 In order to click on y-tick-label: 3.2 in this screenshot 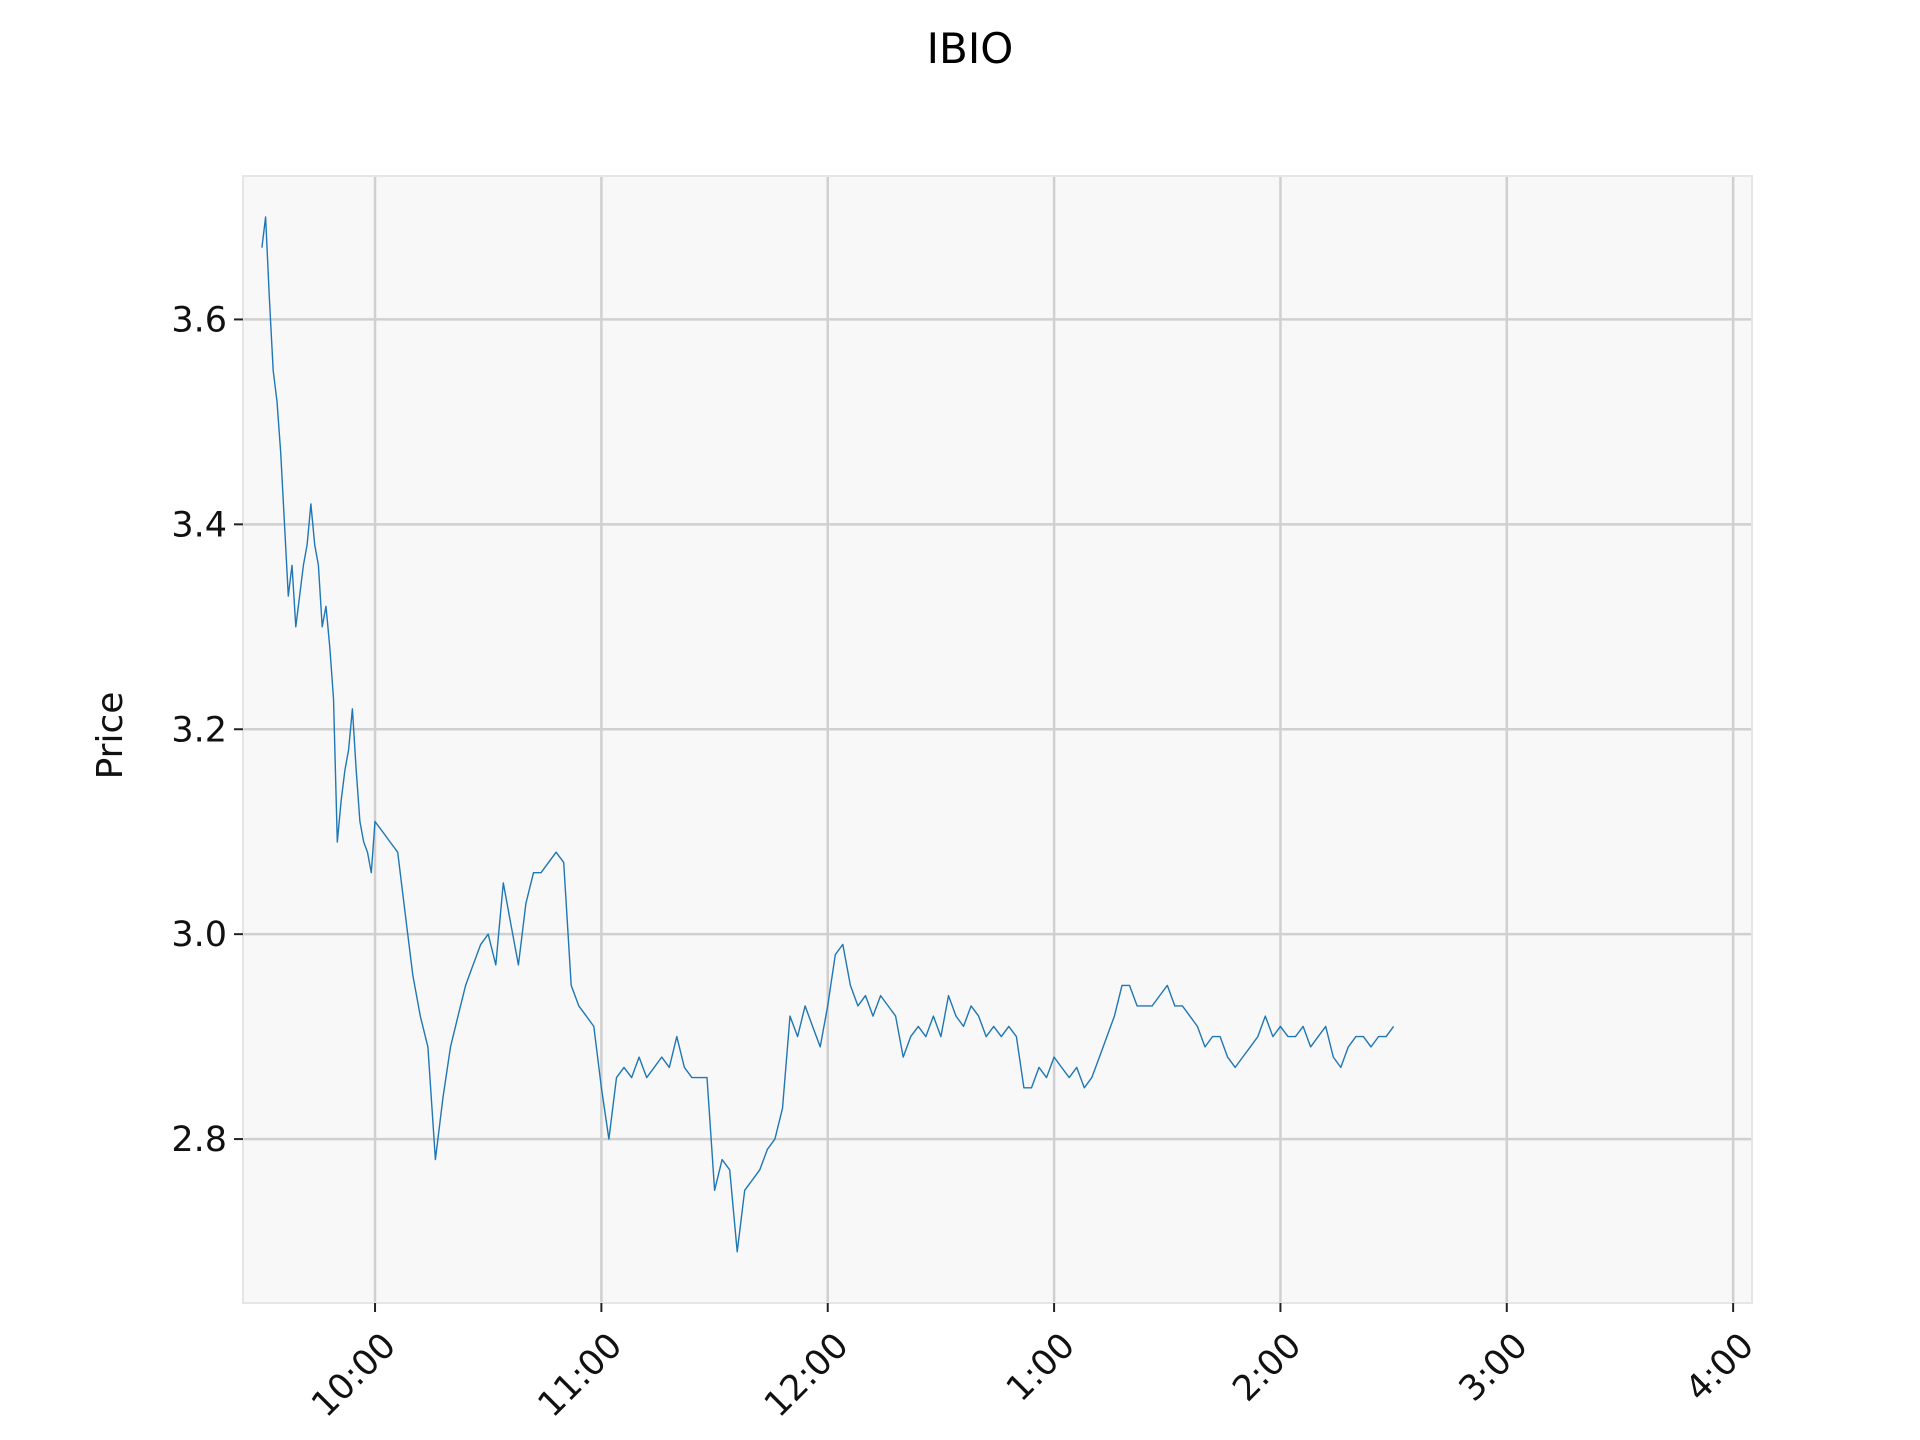, I will do `click(199, 730)`.